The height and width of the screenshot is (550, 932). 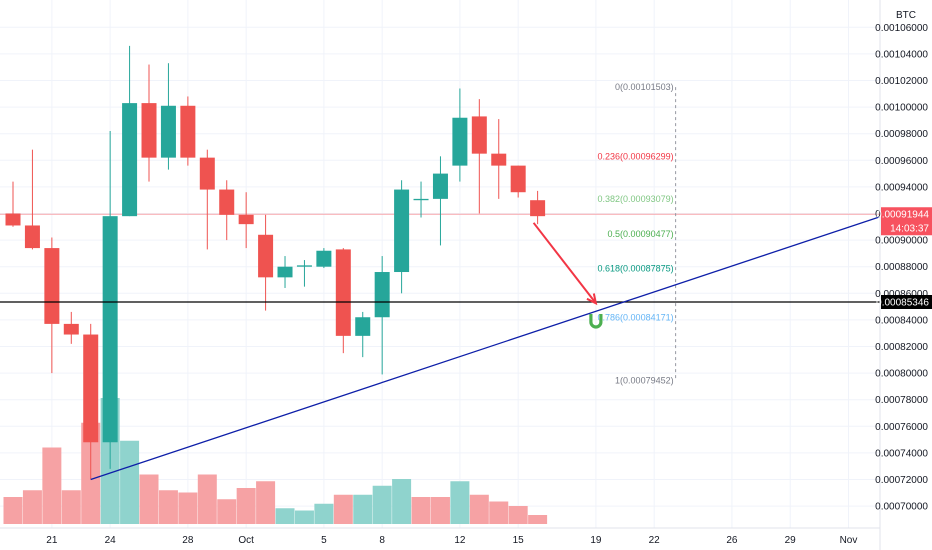 I want to click on x-tick-label: 29, so click(x=791, y=540).